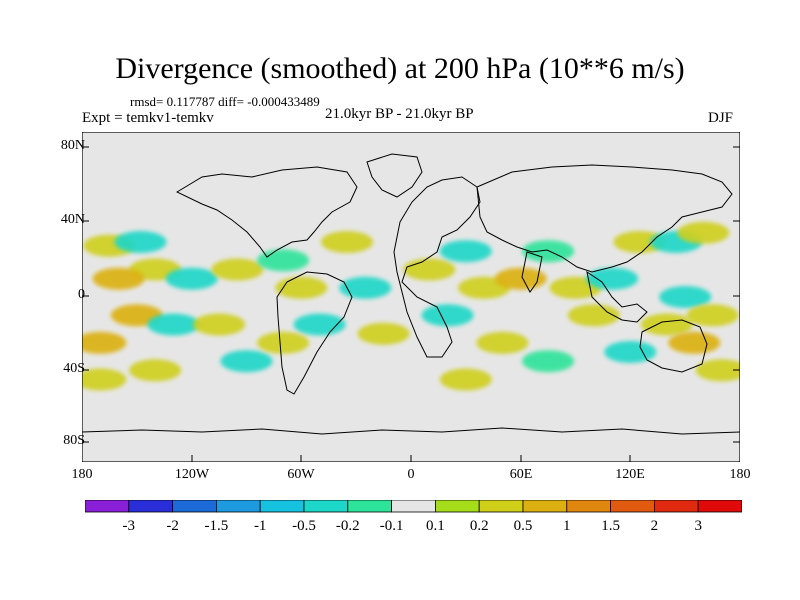  Describe the element at coordinates (260, 526) in the screenshot. I see `colorbar-label: -1` at that location.